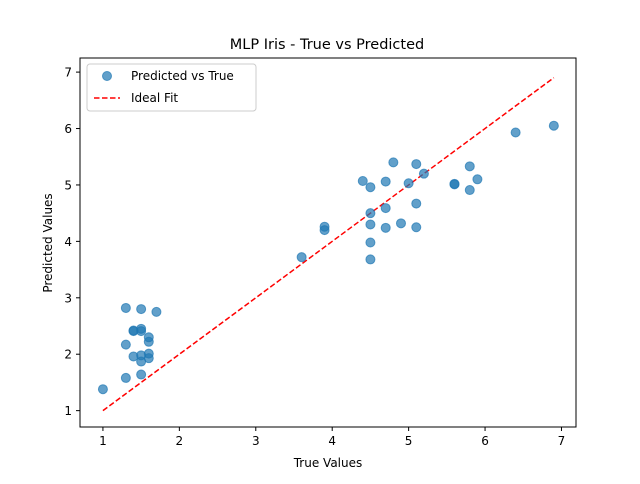 This screenshot has width=640, height=484. What do you see at coordinates (68, 185) in the screenshot?
I see `y-tick-label: 5` at bounding box center [68, 185].